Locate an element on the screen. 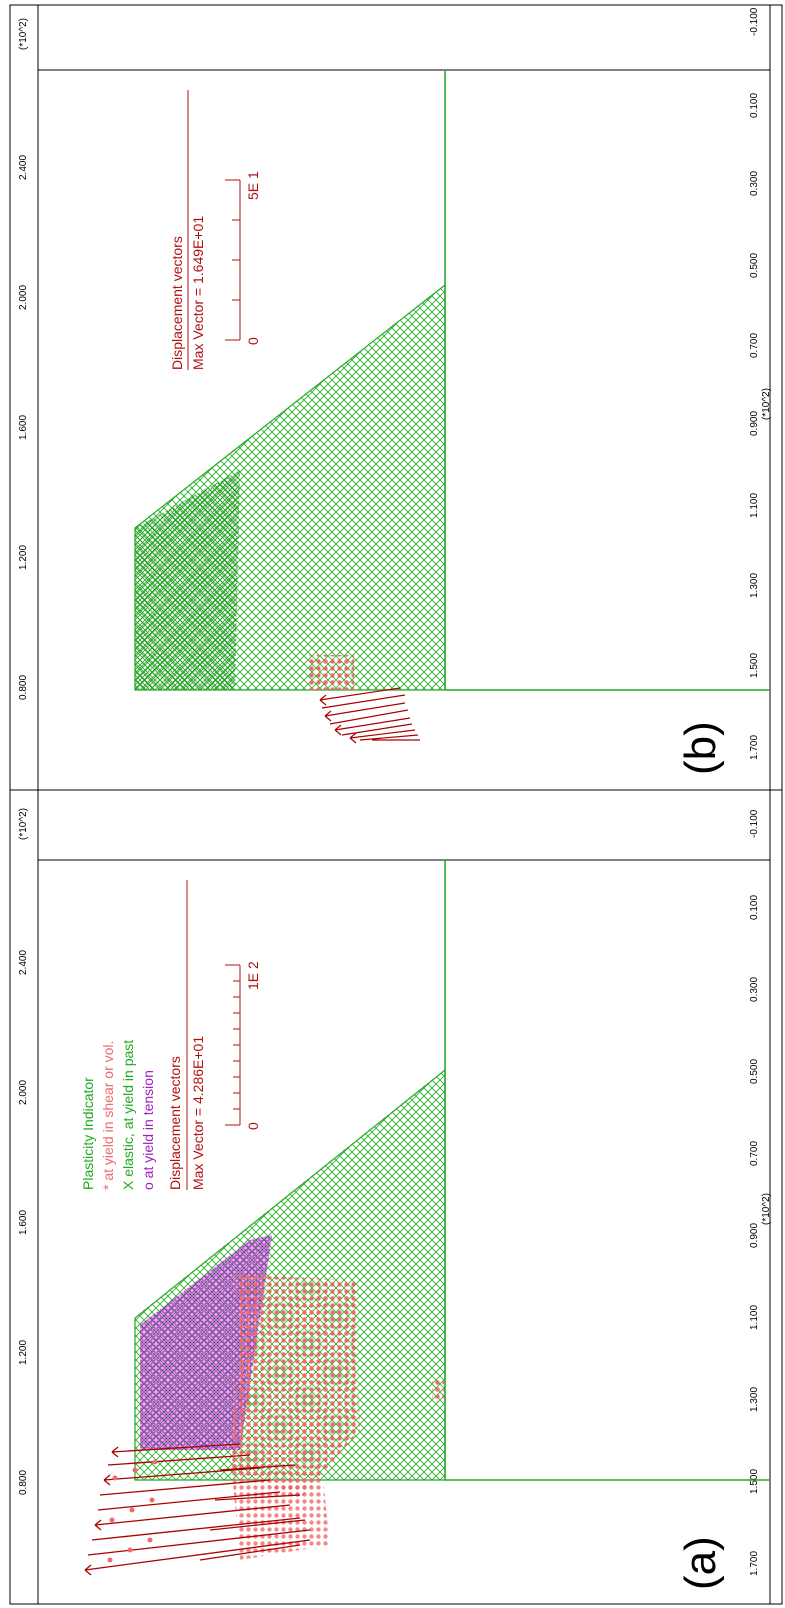  legend-elastic: X elastic, at yield in past is located at coordinates (128, 1115).